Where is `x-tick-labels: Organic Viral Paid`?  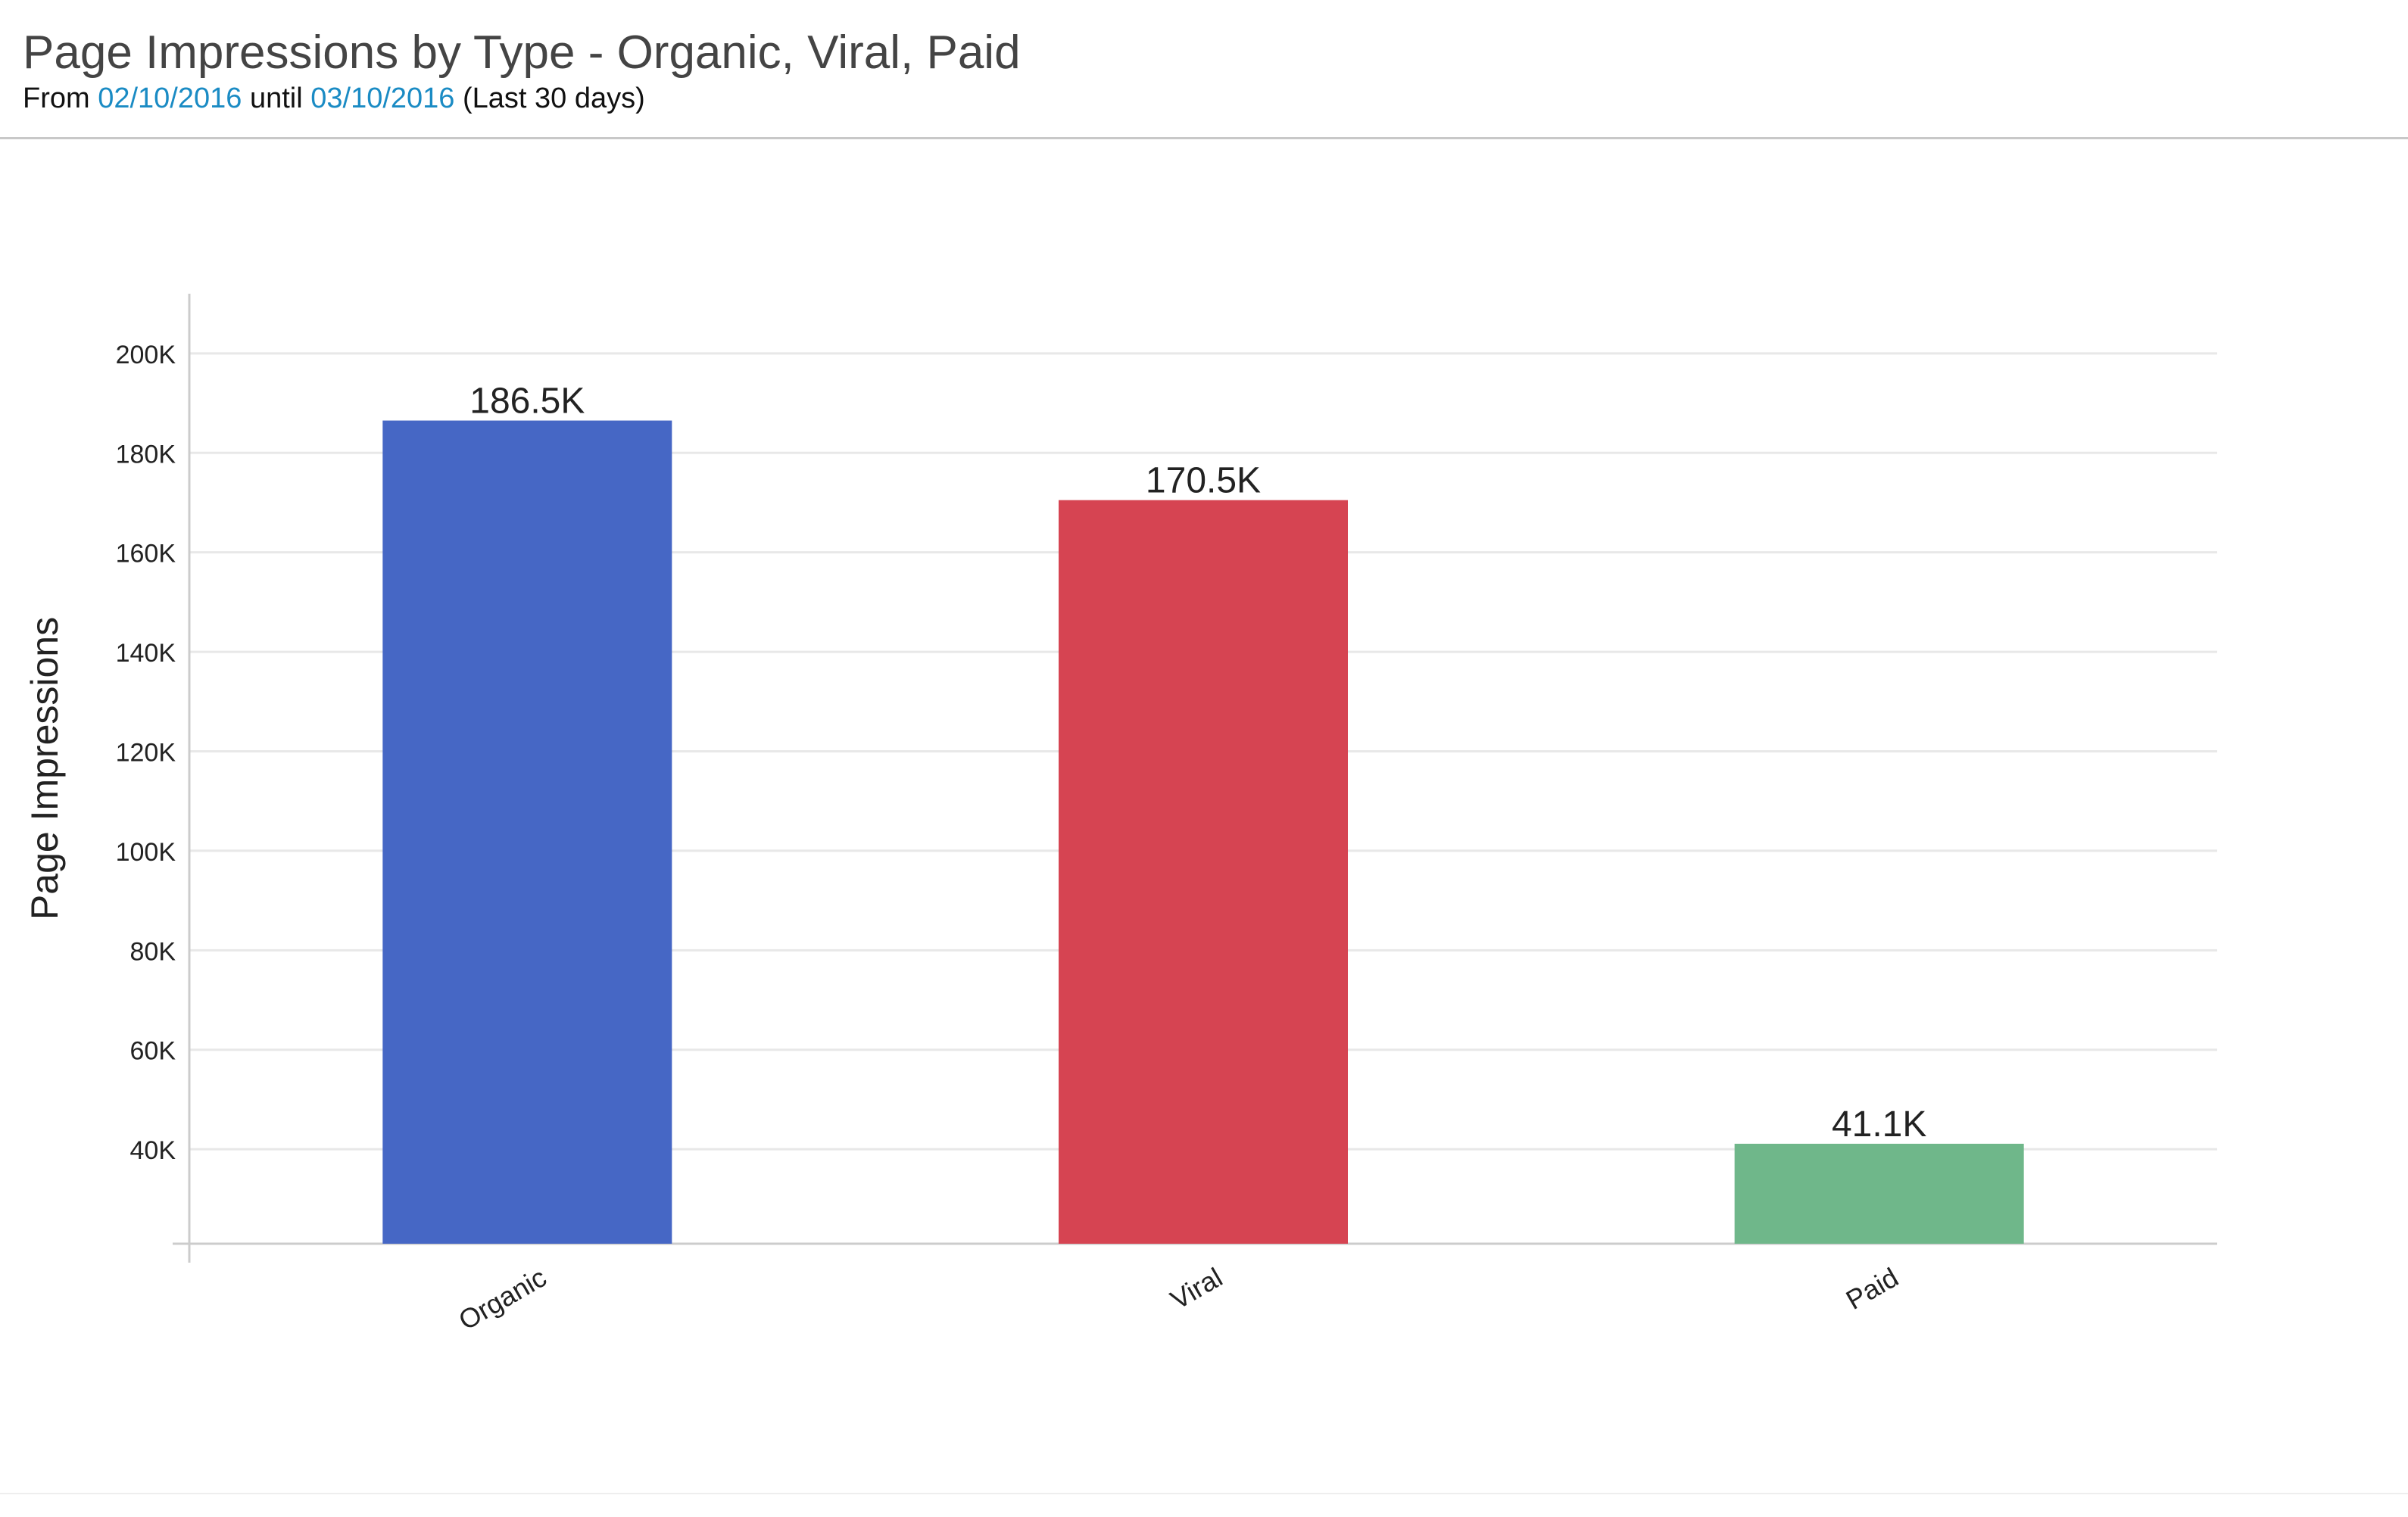
x-tick-labels: Organic Viral Paid is located at coordinates (1179, 1298).